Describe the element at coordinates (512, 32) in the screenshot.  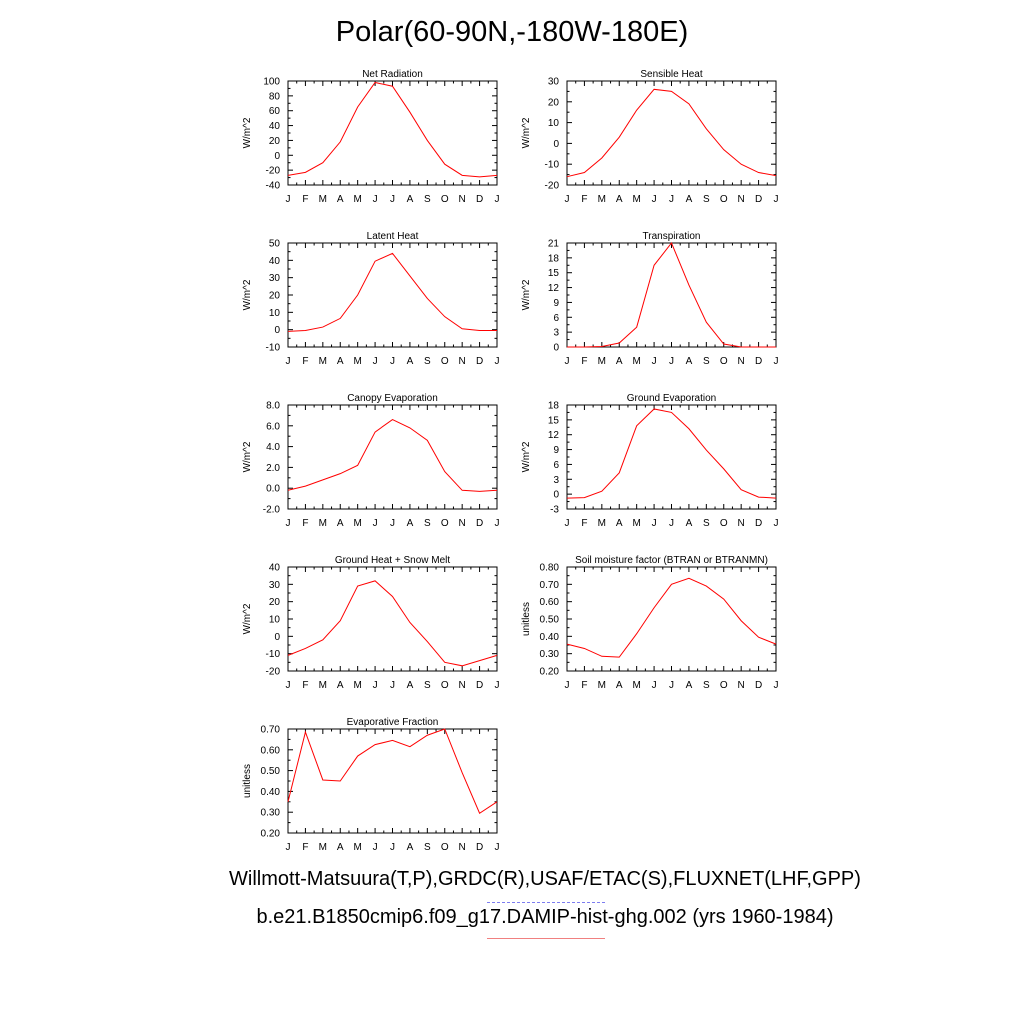
I see `page-title: Polar(60-90N,-180W-180E)` at that location.